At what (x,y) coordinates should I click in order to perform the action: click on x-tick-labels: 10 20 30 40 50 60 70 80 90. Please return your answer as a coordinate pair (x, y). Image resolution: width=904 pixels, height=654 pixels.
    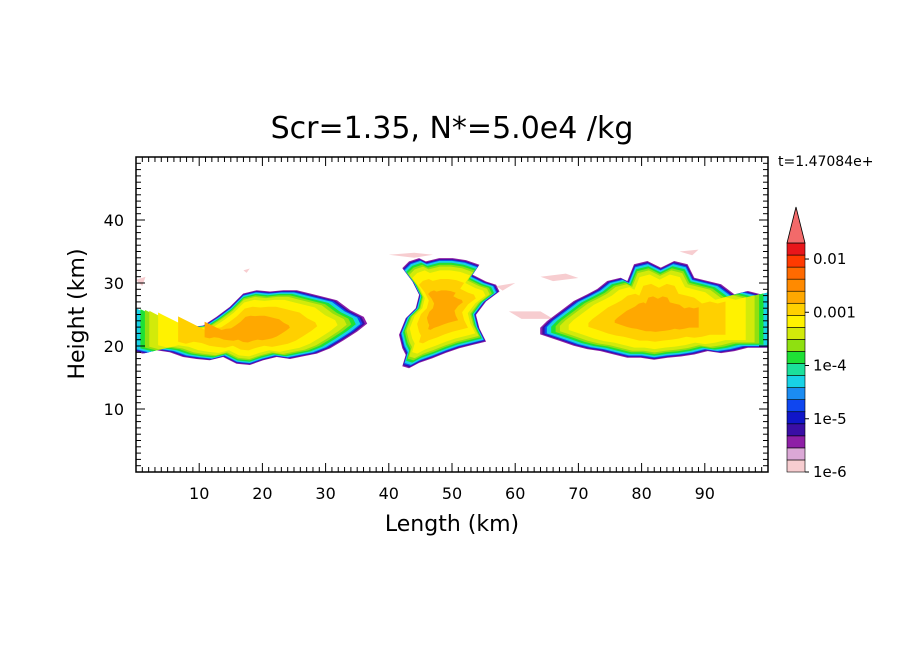
    Looking at the image, I should click on (452, 493).